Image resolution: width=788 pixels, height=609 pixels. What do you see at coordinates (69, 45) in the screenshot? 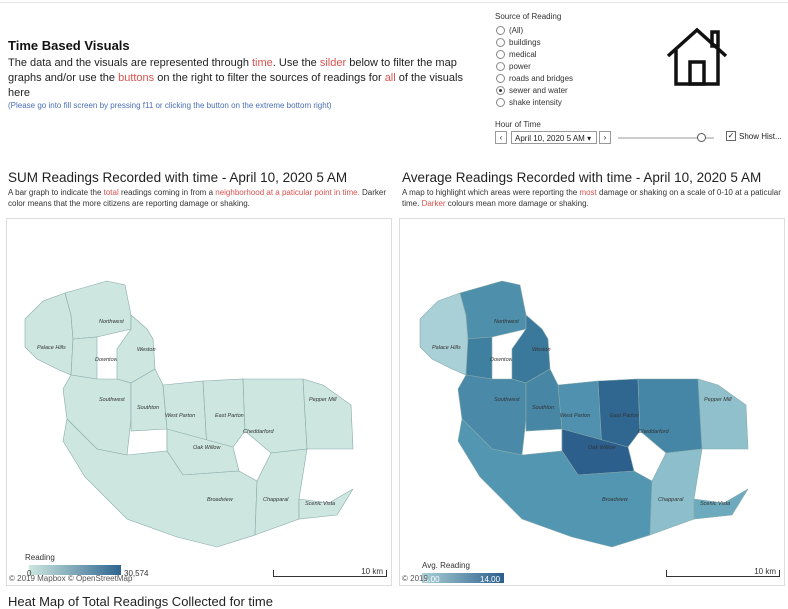
I see `page-title: Time Based Visuals` at bounding box center [69, 45].